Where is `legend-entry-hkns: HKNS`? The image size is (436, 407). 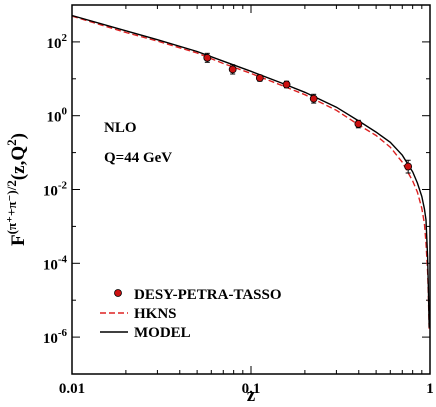
legend-entry-hkns: HKNS is located at coordinates (138, 314).